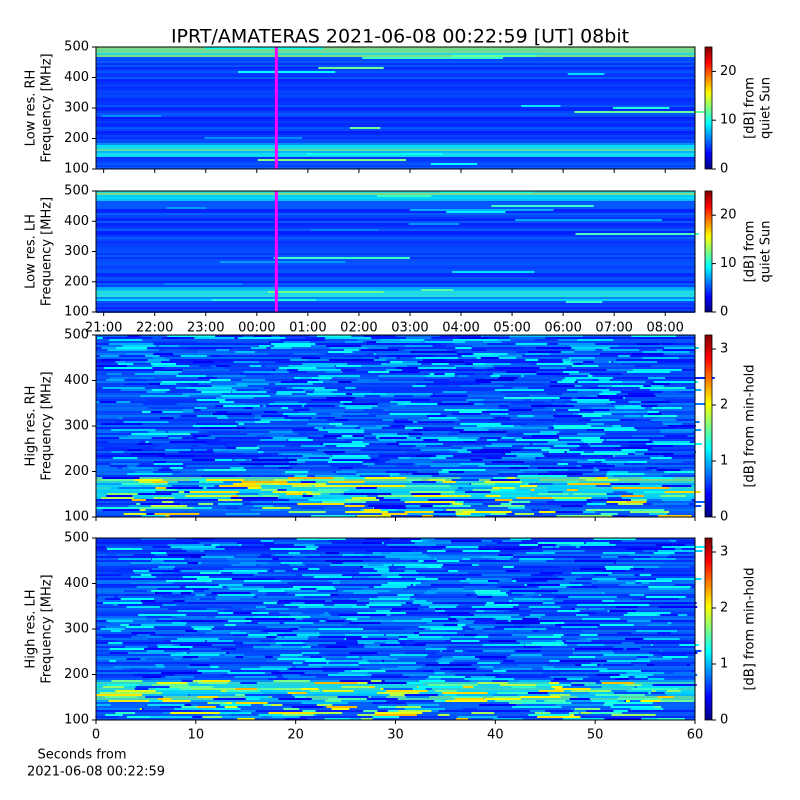 The image size is (800, 800). Describe the element at coordinates (256, 328) in the screenshot. I see `x-tick-label: 00:00` at that location.